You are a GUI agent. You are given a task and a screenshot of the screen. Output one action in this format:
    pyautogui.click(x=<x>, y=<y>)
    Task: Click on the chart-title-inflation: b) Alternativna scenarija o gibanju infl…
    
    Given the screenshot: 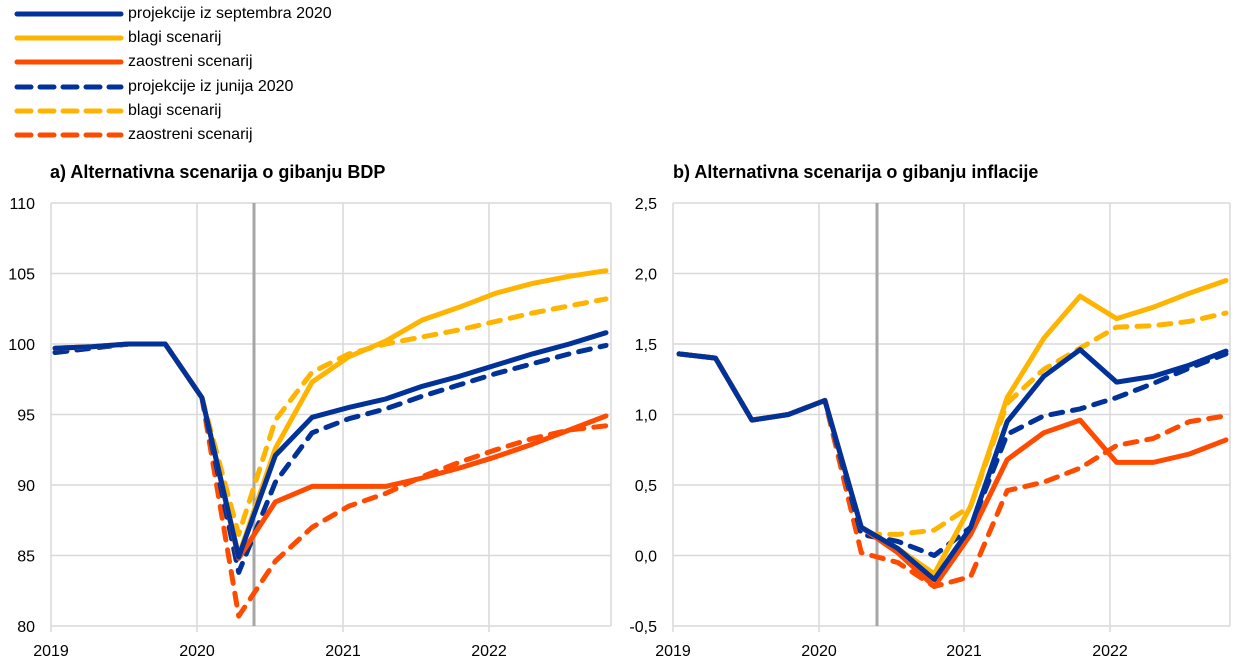 What is the action you would take?
    pyautogui.click(x=856, y=172)
    